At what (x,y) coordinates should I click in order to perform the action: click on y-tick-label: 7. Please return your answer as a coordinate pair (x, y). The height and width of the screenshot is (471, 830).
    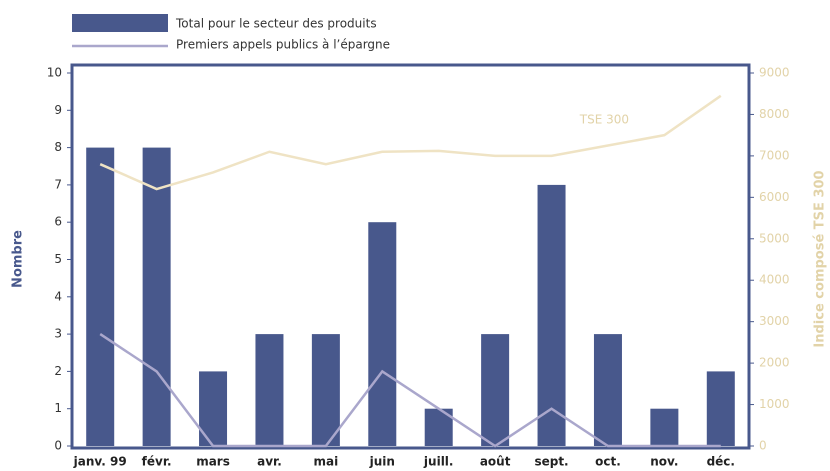
    Looking at the image, I should click on (58, 184).